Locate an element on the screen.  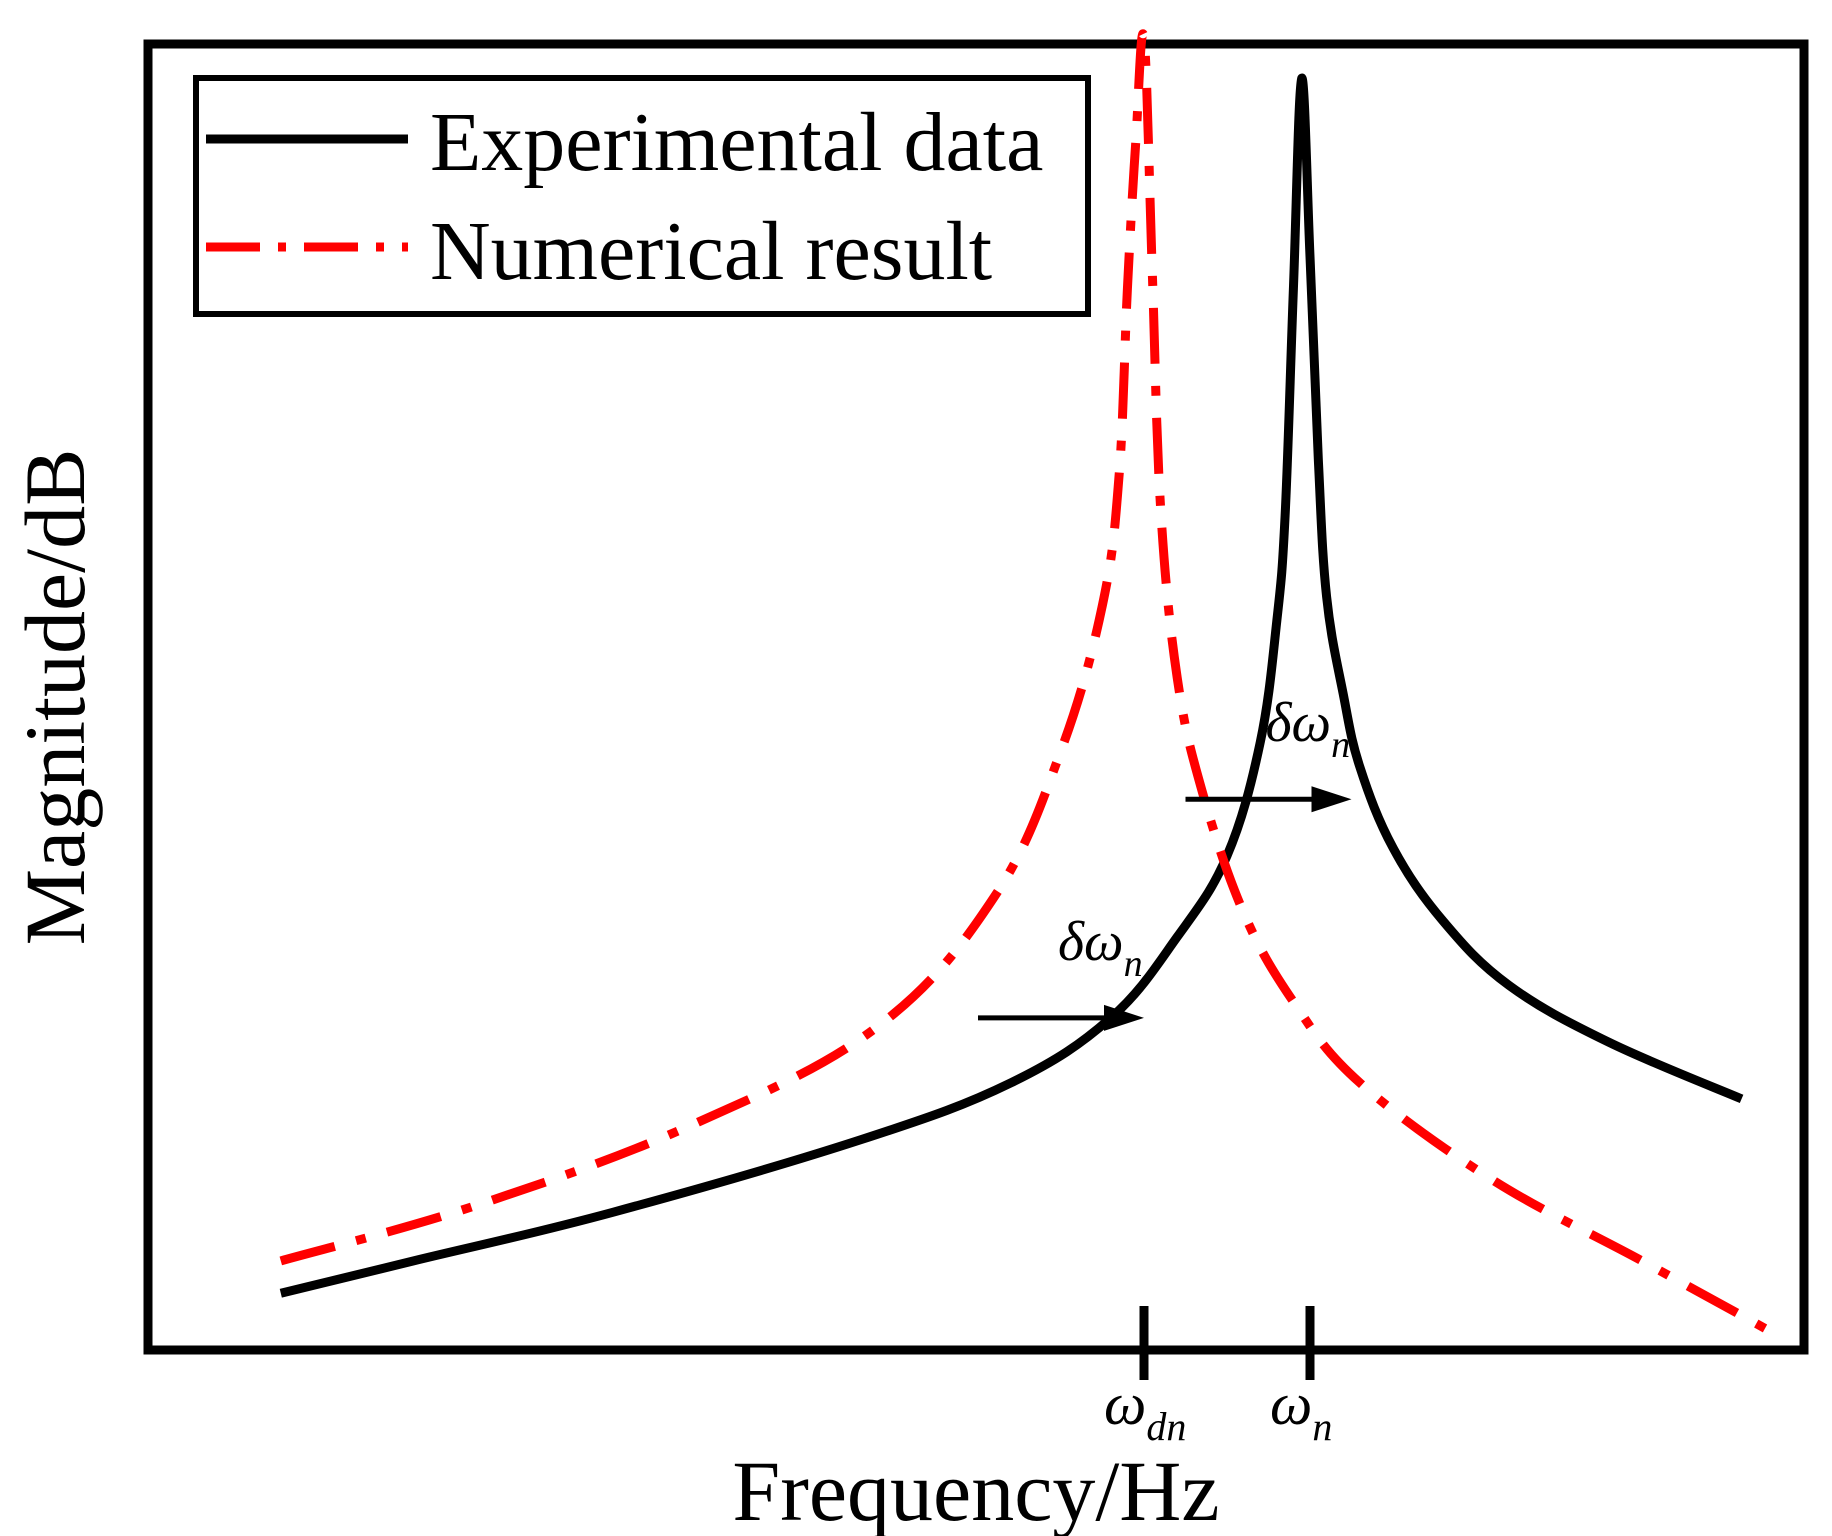
x-tick-label-n: ωn is located at coordinates (1301, 1410).